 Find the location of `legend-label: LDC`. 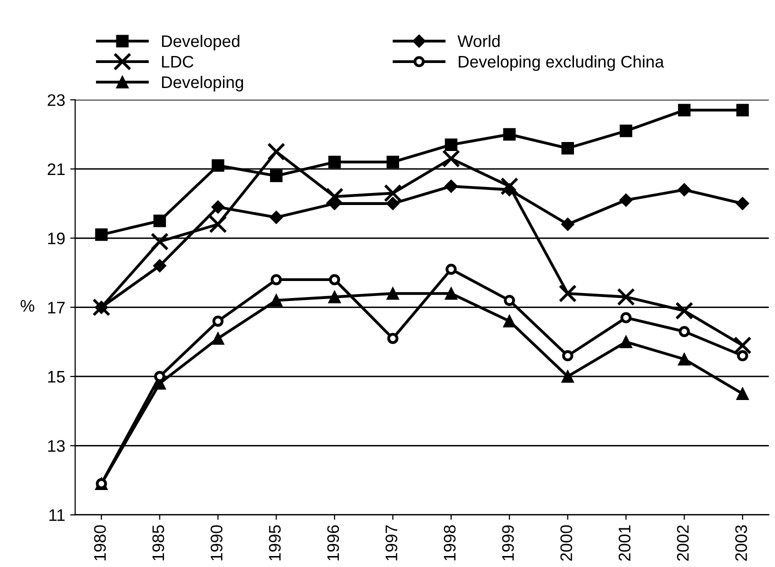

legend-label: LDC is located at coordinates (178, 62).